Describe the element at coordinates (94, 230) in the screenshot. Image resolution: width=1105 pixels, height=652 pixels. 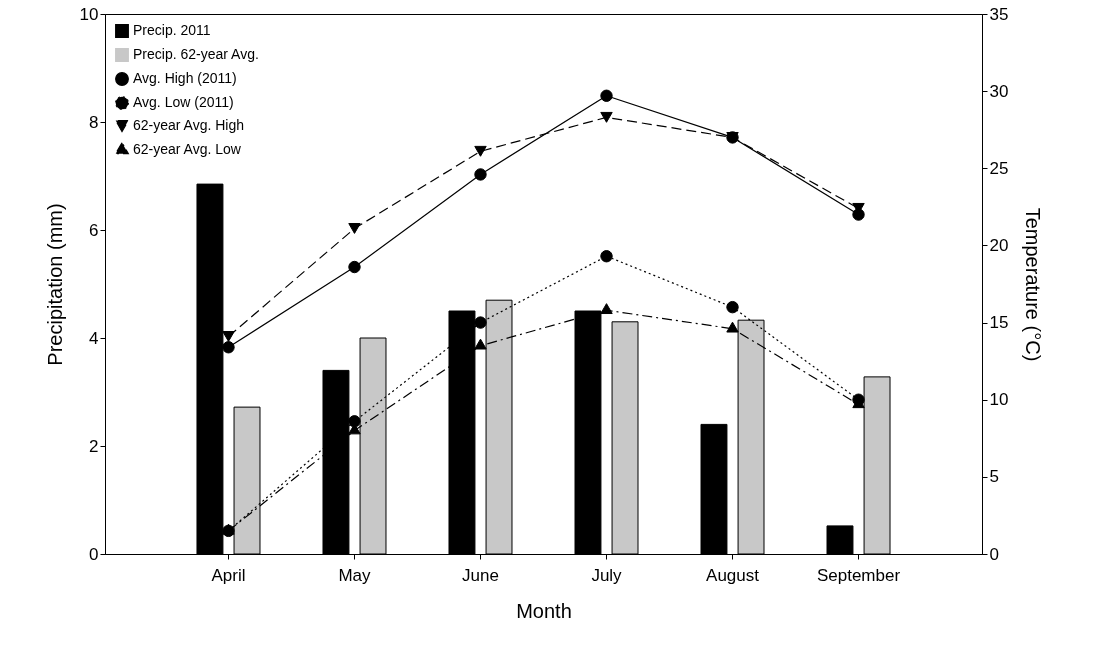
I see `y-tick-label: 6` at that location.